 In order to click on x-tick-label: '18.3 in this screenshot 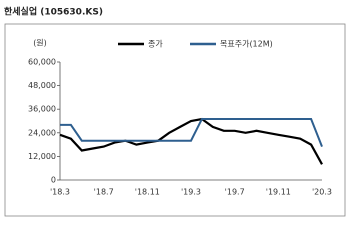, I will do `click(60, 192)`.